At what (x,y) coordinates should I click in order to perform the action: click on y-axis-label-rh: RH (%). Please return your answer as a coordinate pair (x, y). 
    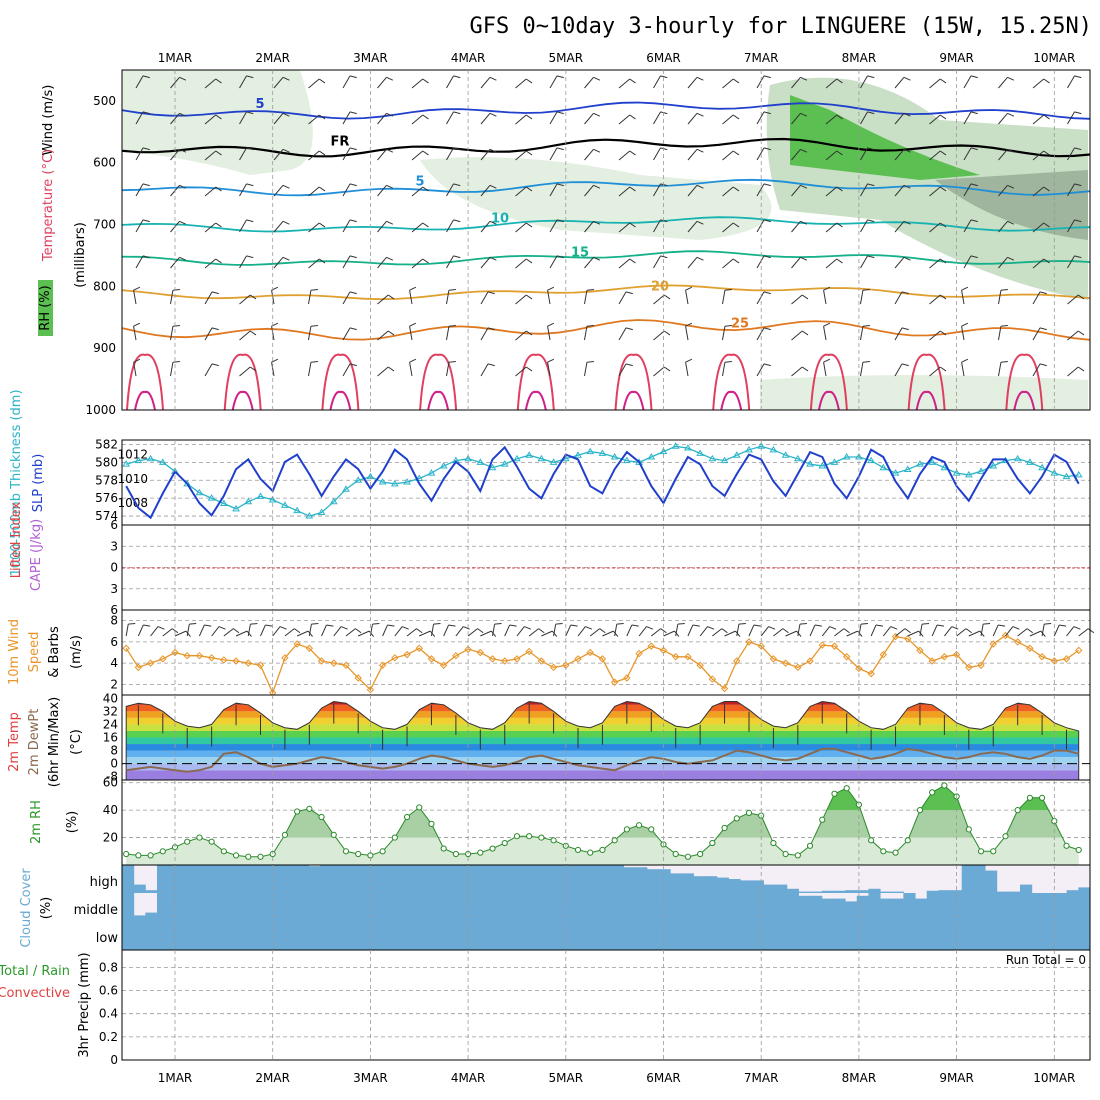
    Looking at the image, I should click on (45, 307).